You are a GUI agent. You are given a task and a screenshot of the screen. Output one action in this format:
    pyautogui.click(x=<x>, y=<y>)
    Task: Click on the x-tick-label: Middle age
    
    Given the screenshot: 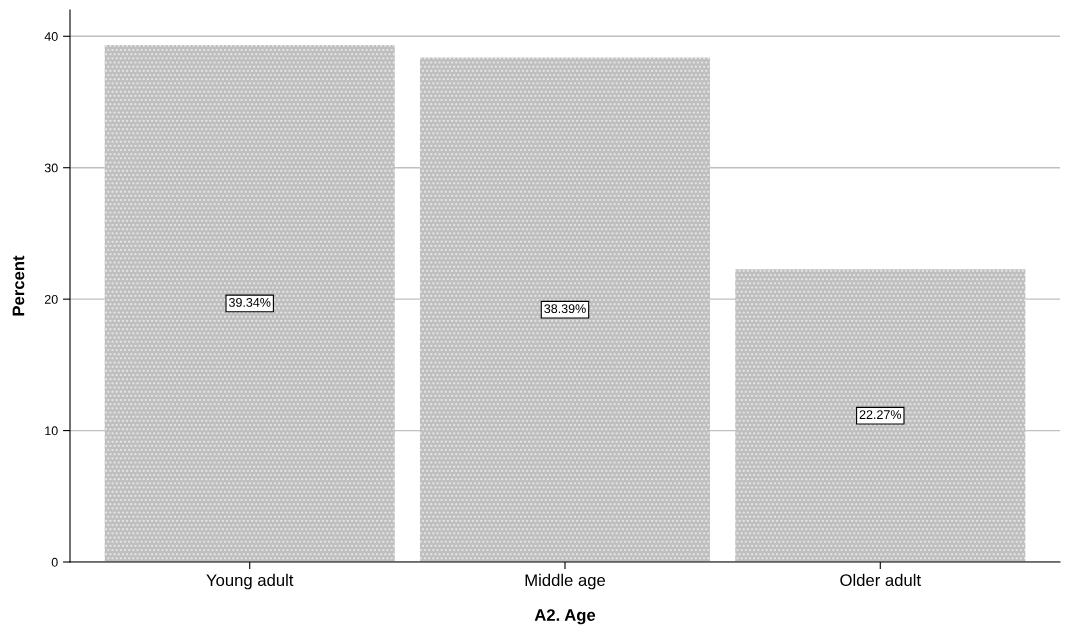 What is the action you would take?
    pyautogui.click(x=565, y=581)
    